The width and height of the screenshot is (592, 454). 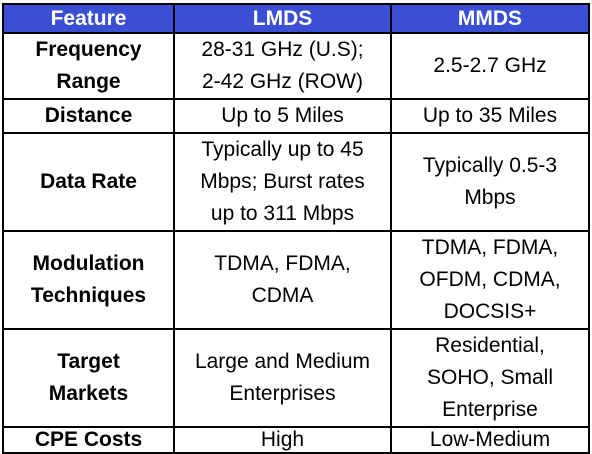 I want to click on lmds-cell: Large and Medium Enterprises, so click(x=282, y=378).